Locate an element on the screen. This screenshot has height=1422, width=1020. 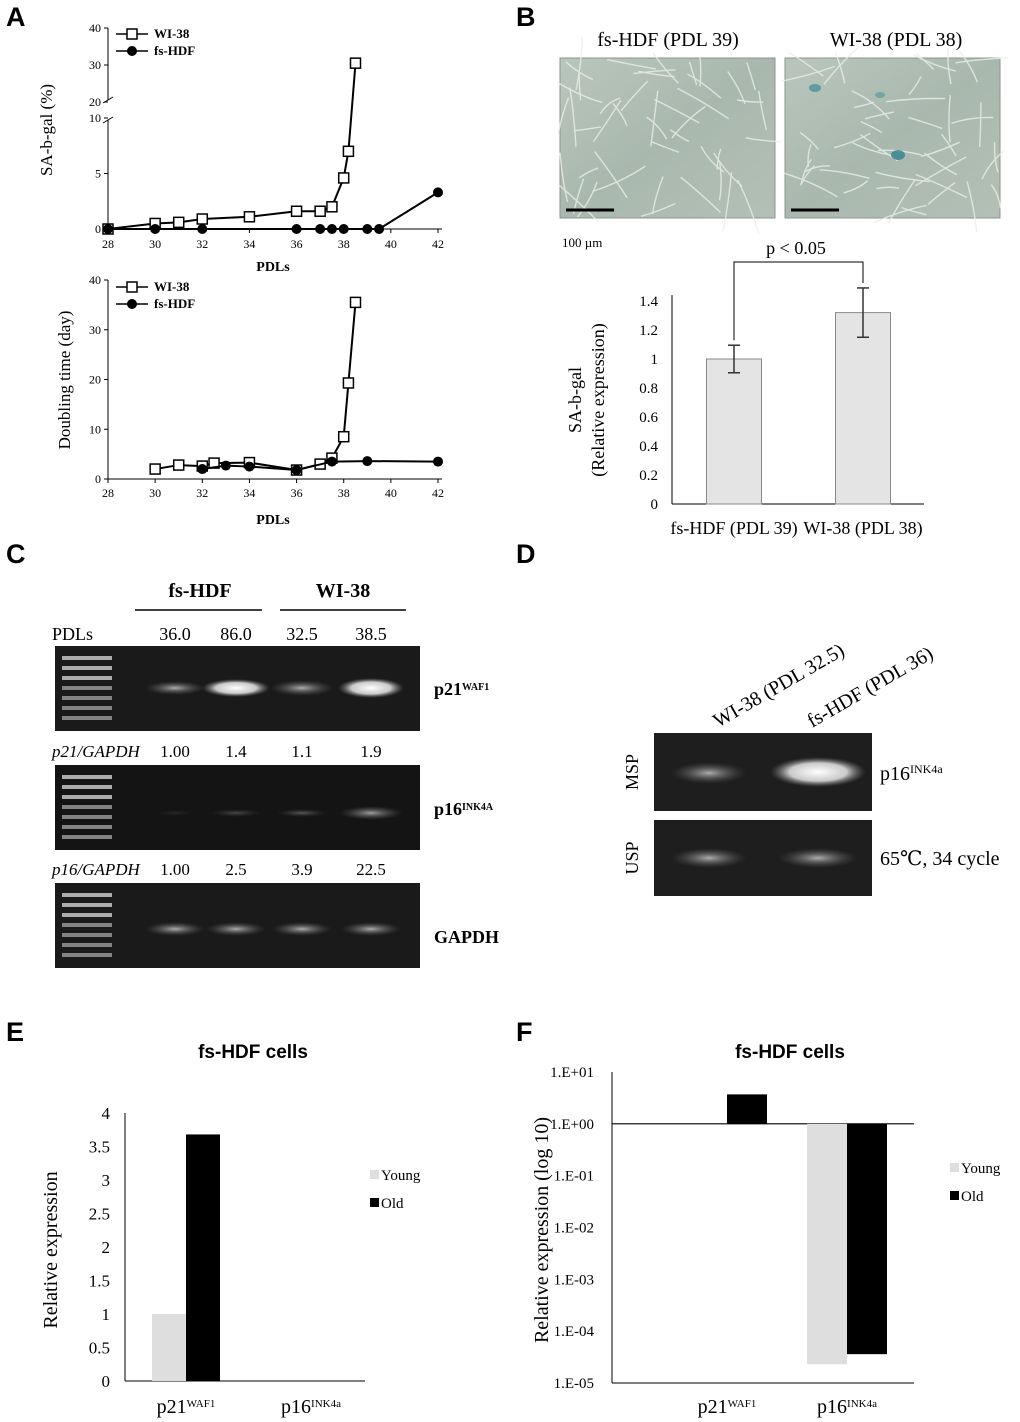
legend-open-square-icon is located at coordinates (132, 287).